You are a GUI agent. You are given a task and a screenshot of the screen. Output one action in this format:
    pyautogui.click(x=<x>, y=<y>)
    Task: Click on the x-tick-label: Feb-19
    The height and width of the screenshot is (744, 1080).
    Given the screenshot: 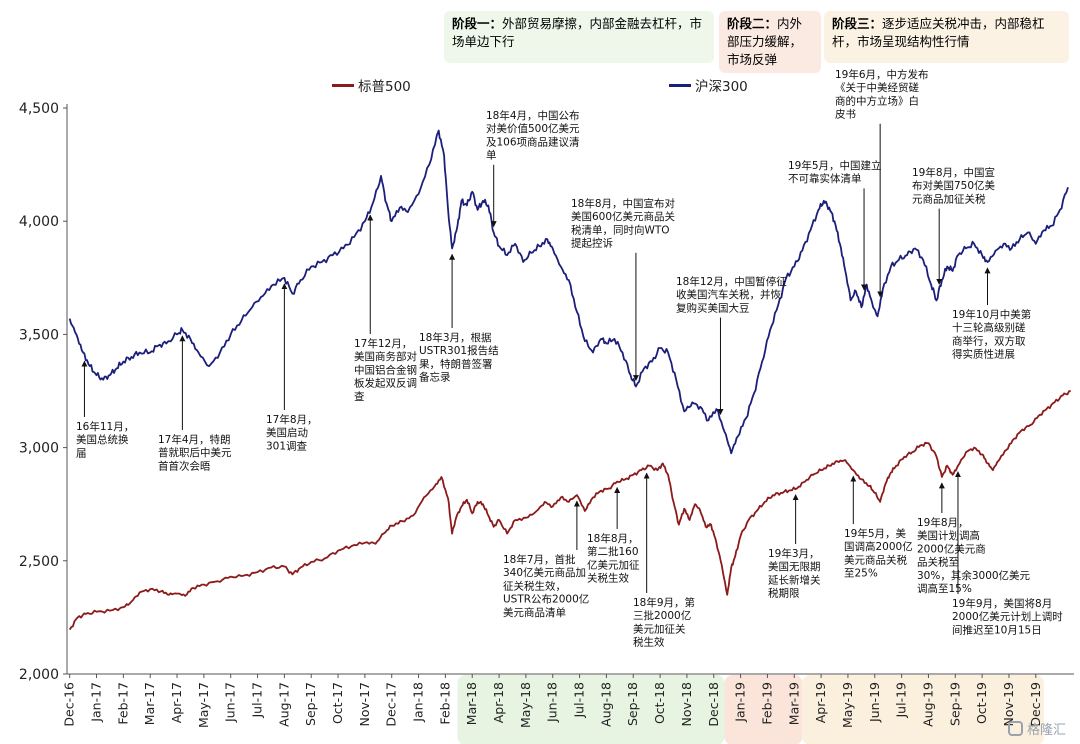 What is the action you would take?
    pyautogui.click(x=766, y=703)
    